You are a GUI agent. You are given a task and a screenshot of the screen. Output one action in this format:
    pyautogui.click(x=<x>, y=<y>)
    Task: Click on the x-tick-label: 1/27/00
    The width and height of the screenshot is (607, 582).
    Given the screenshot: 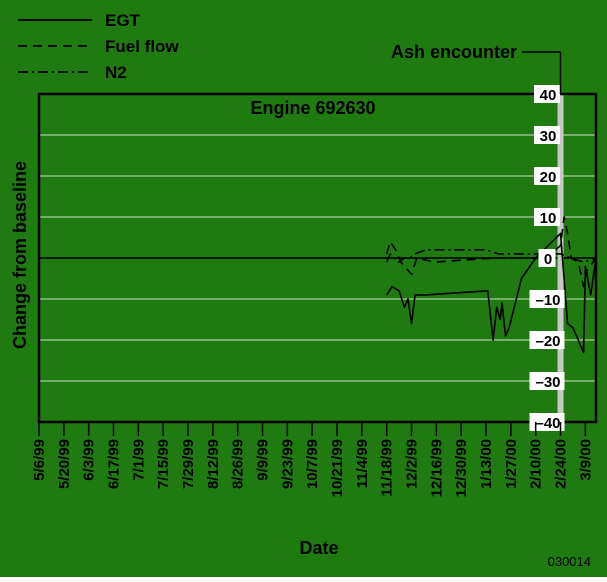 What is the action you would take?
    pyautogui.click(x=511, y=464)
    